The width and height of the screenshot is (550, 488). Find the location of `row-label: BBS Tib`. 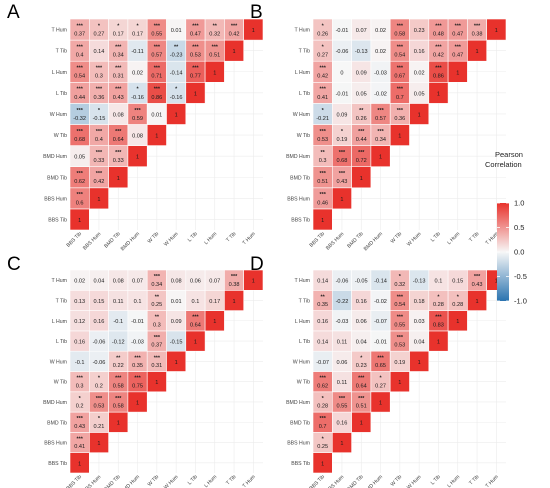

row-label: BBS Tib is located at coordinates (300, 220).